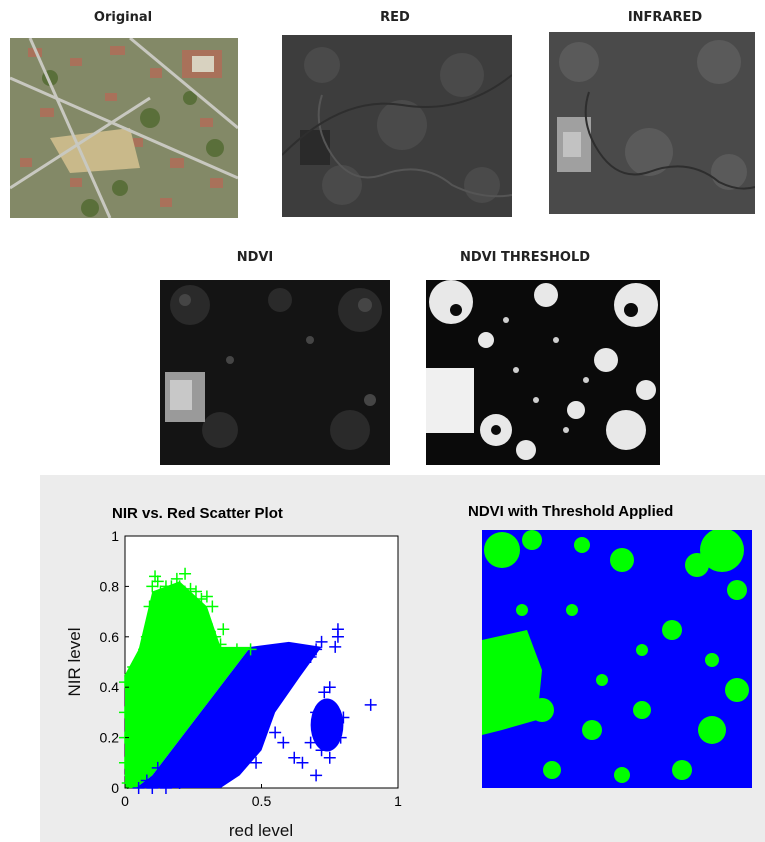 The width and height of the screenshot is (765, 842). I want to click on y-tick-label: 0.8, so click(110, 586).